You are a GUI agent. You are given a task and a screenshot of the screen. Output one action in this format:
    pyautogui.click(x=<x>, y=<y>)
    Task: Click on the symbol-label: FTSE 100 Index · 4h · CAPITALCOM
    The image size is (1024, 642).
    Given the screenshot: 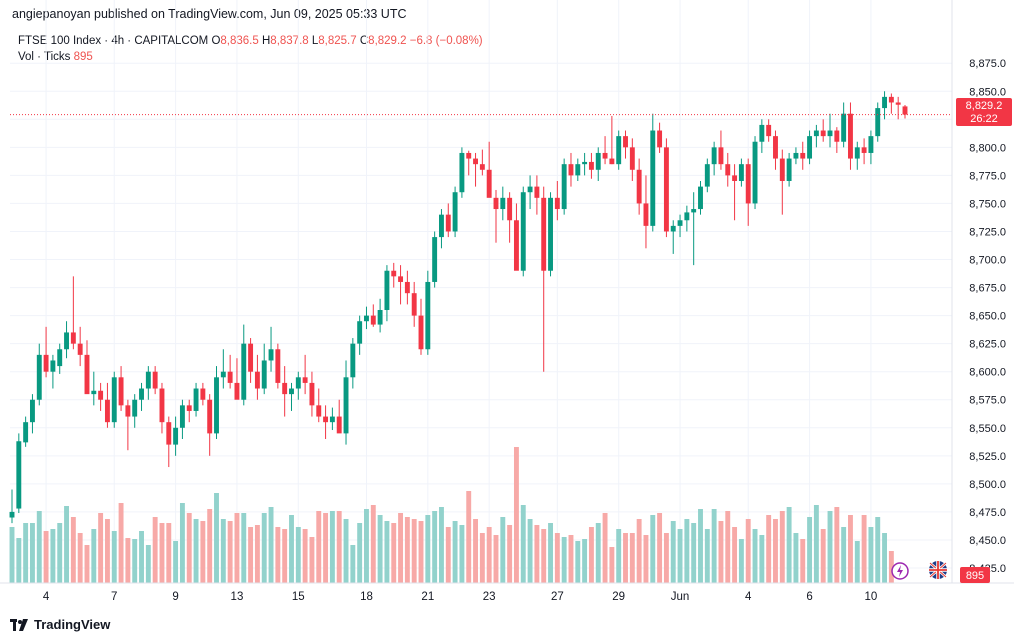 What is the action you would take?
    pyautogui.click(x=113, y=41)
    